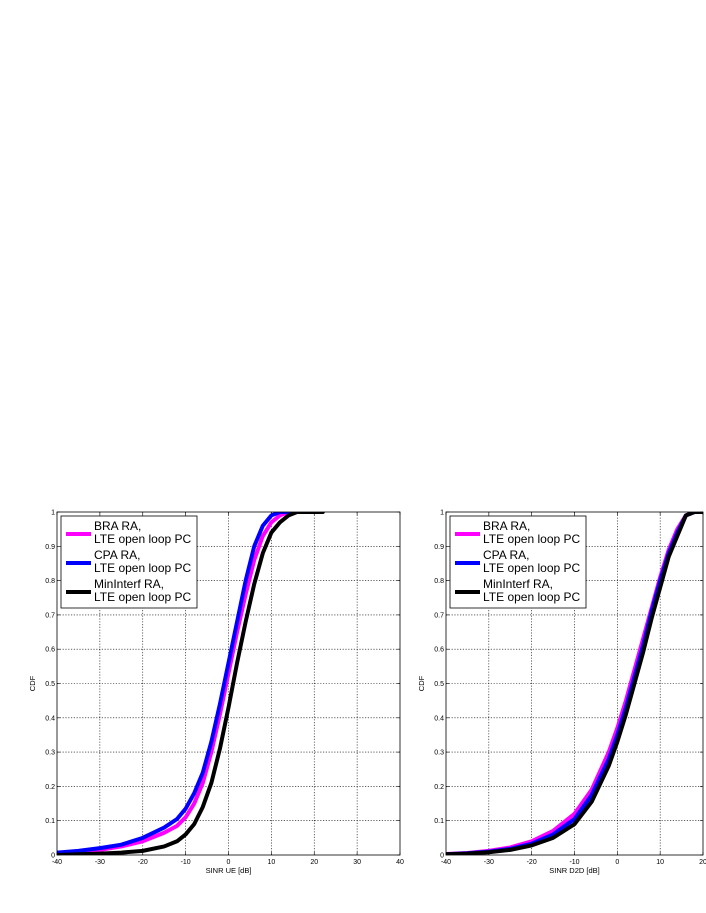  What do you see at coordinates (357, 862) in the screenshot?
I see `x-tick-label: 30` at bounding box center [357, 862].